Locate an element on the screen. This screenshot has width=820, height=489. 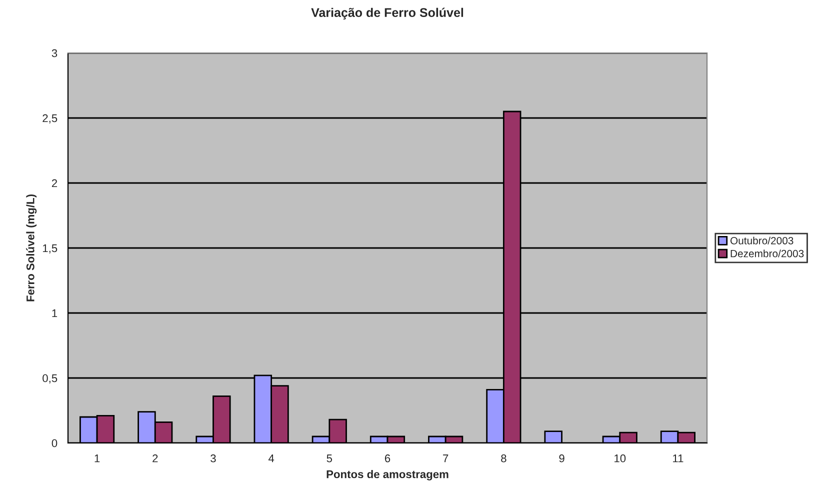
x-axis-title: Pontos de amostragem is located at coordinates (387, 475).